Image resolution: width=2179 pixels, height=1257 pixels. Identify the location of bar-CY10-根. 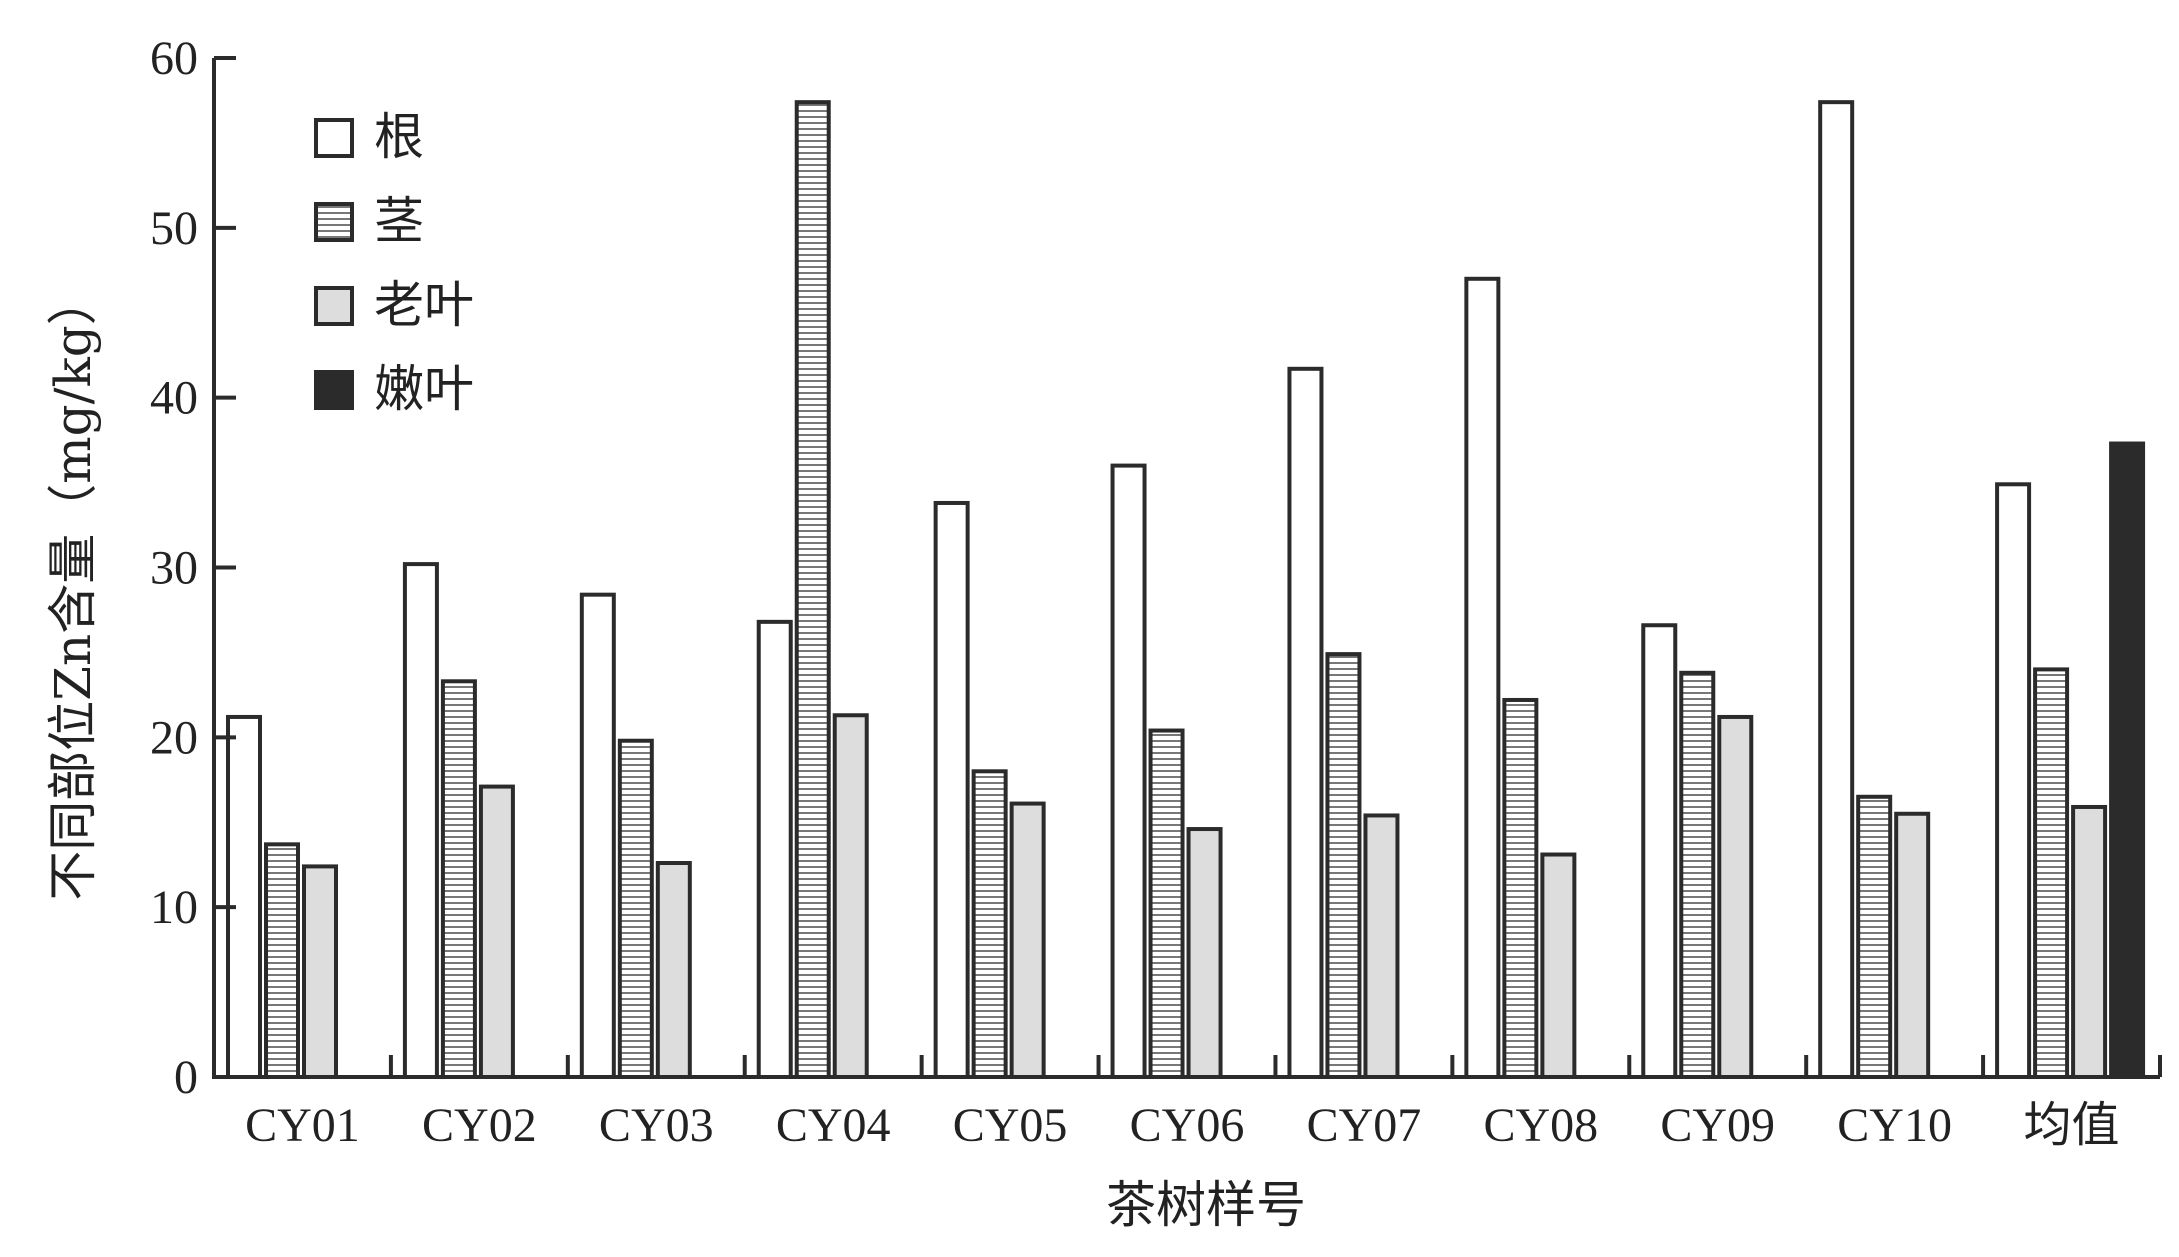
(1836, 589).